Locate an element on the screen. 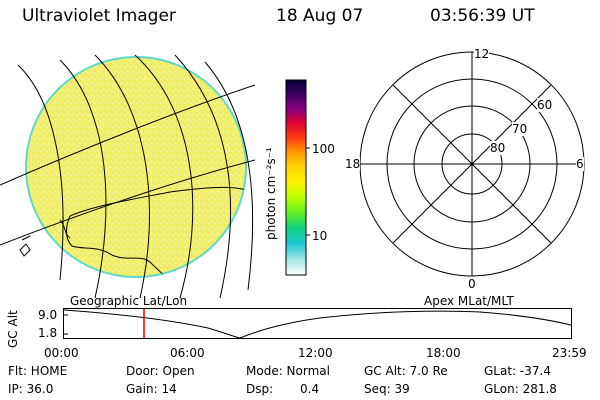 This screenshot has width=600, height=400. info-gc-alt: GC Alt: 7.0 Re is located at coordinates (406, 371).